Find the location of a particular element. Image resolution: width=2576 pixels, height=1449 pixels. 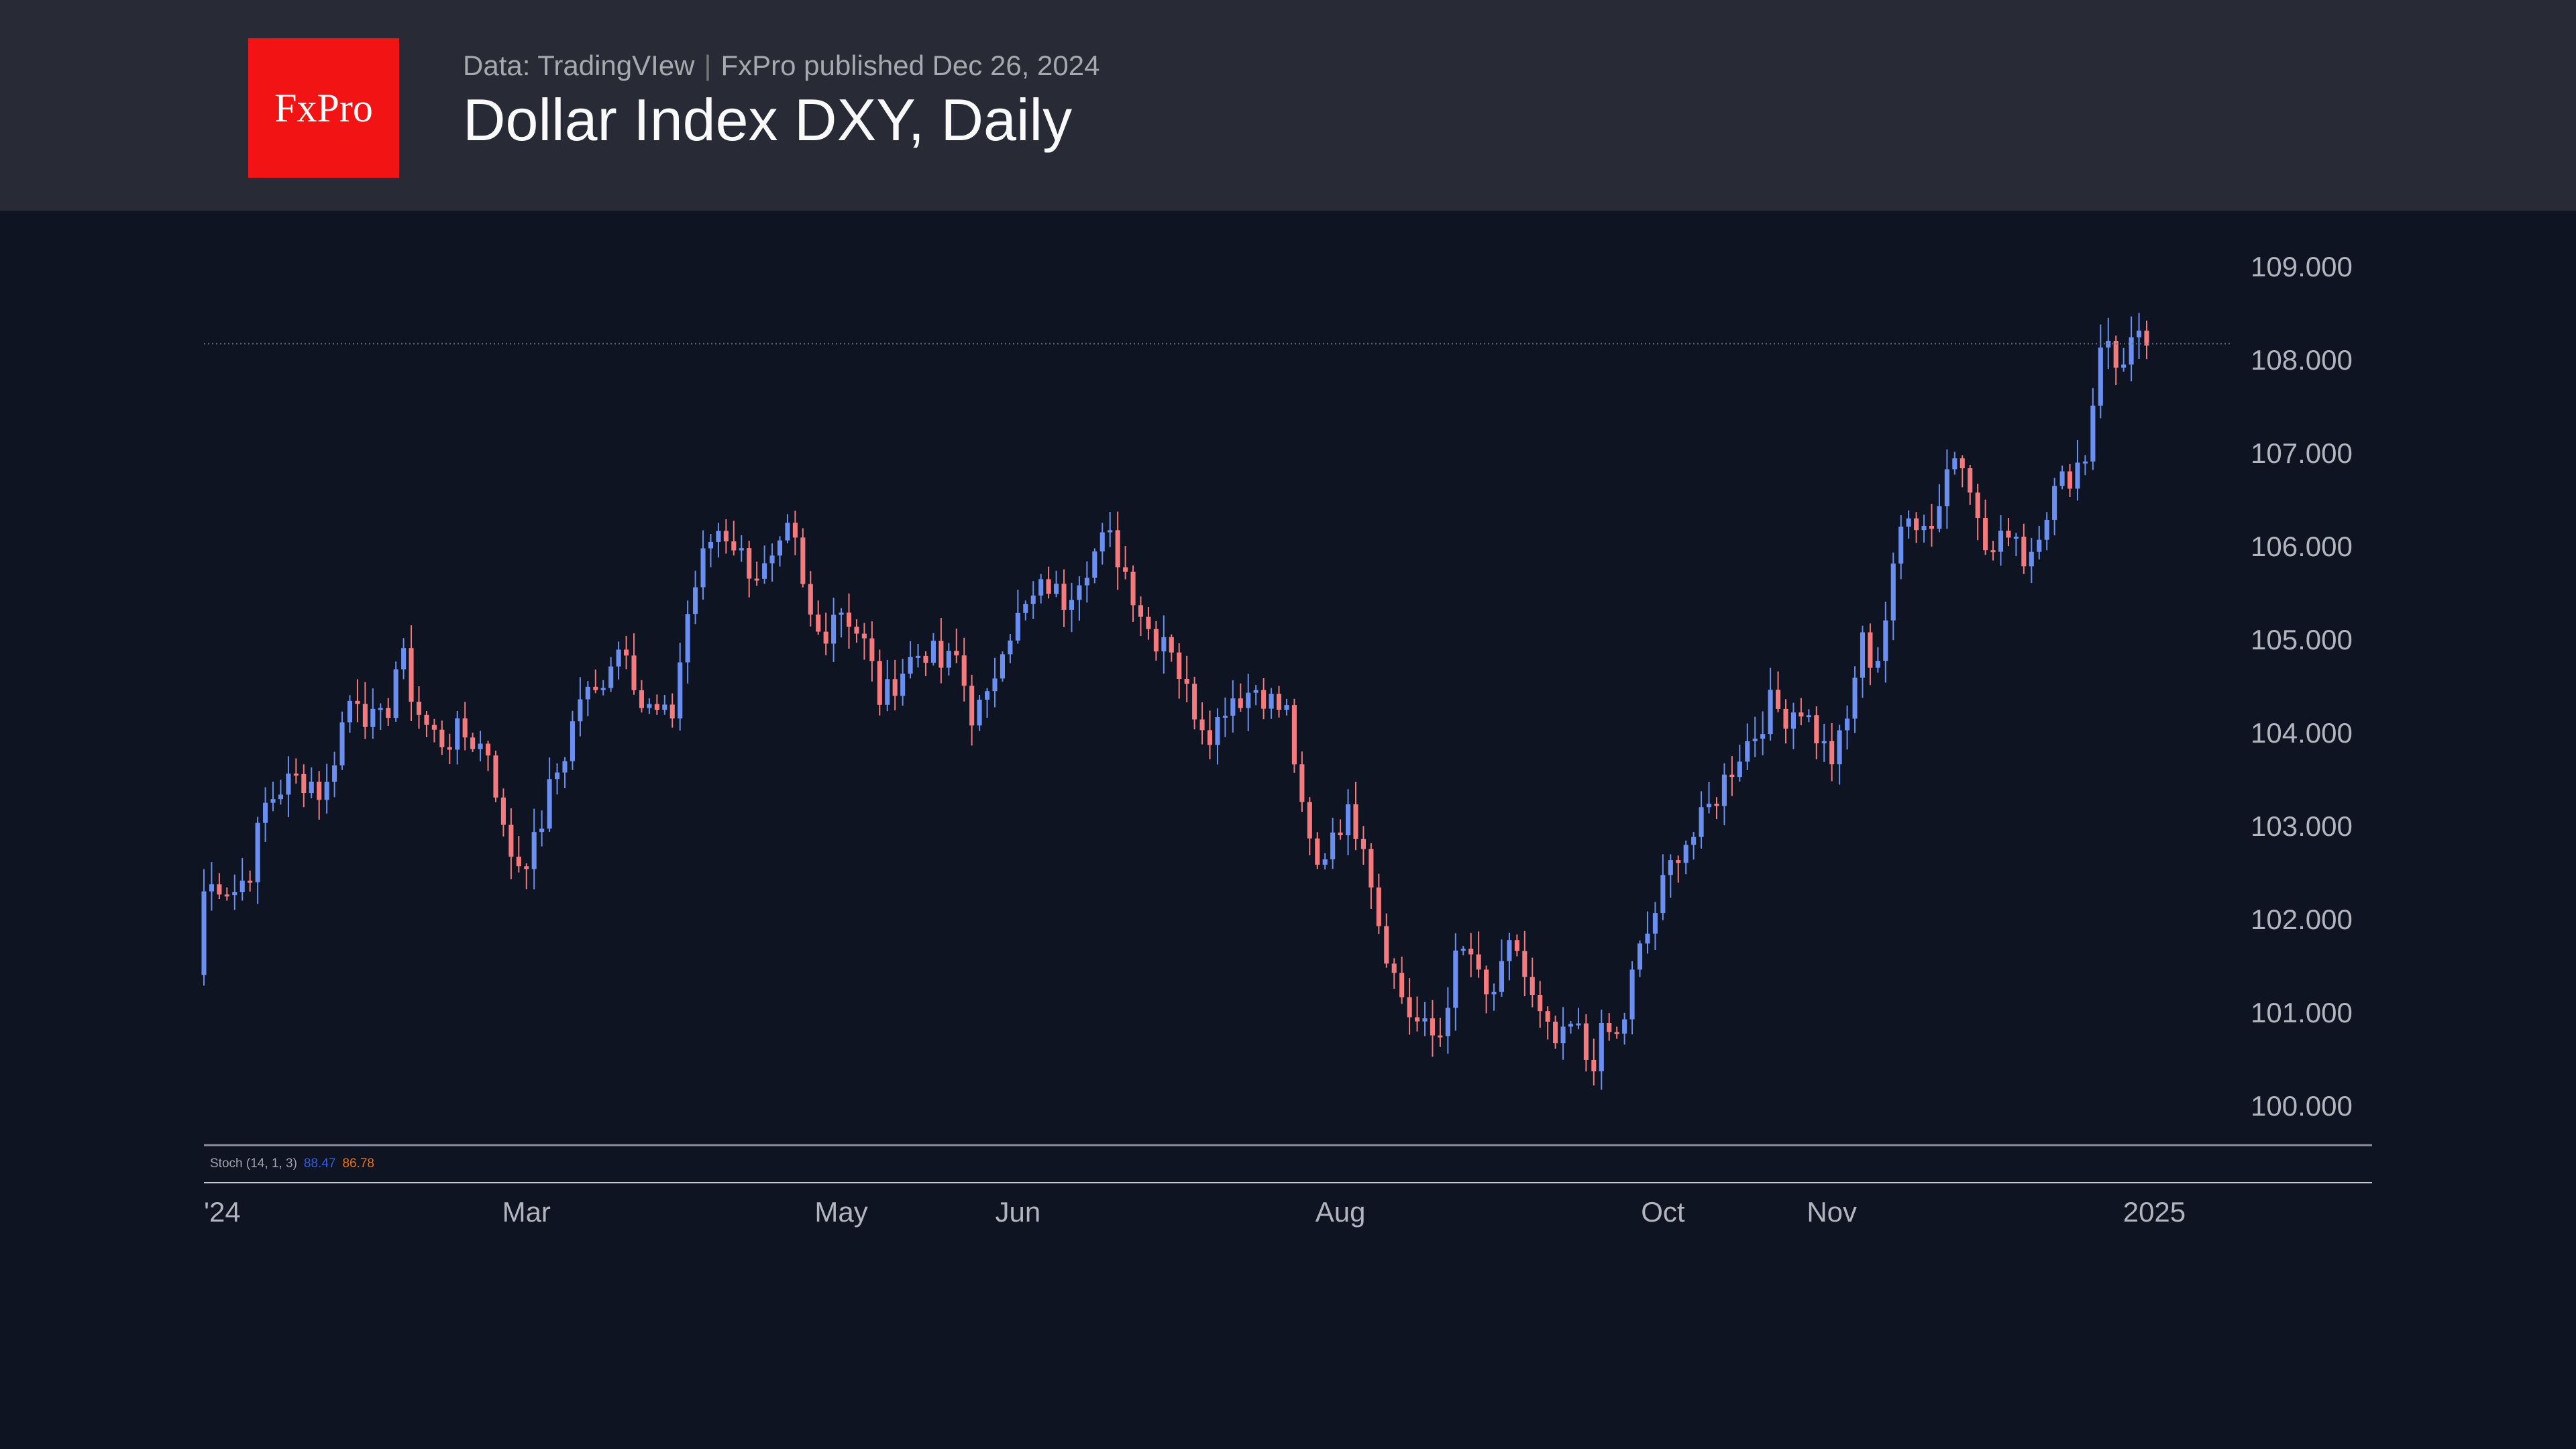

time-axis: '24 Mar May Jun Aug Oct Nov 2025 is located at coordinates (1195, 1212).